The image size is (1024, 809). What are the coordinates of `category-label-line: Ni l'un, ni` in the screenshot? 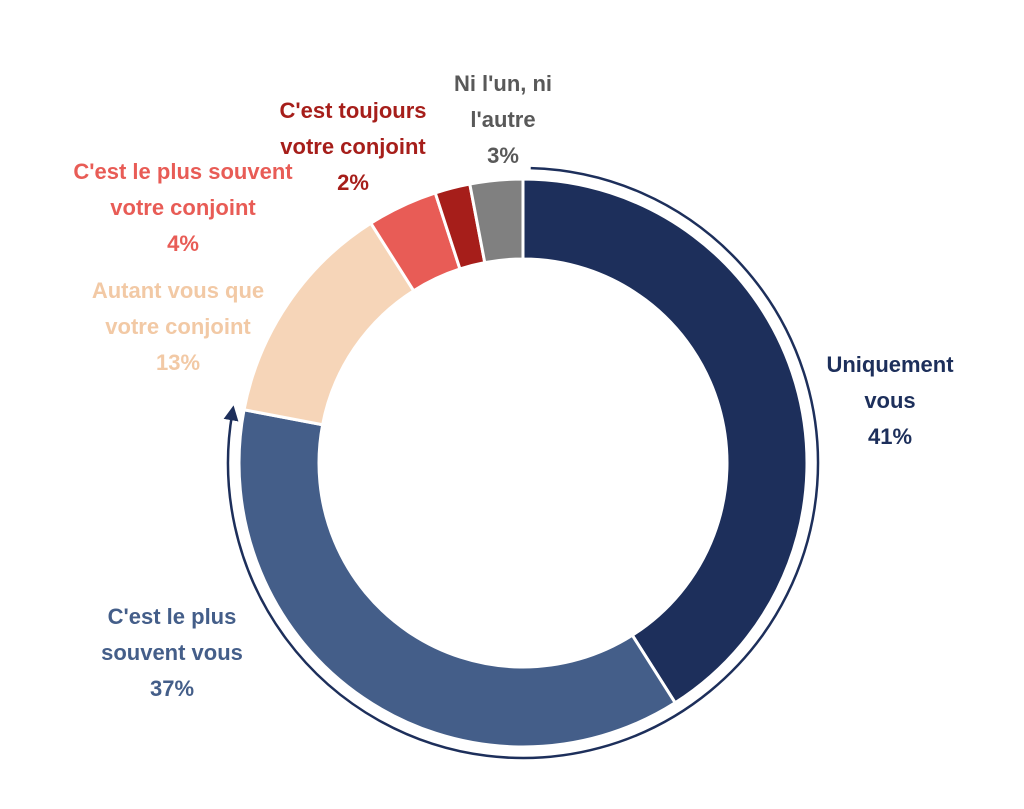 It's located at (503, 83).